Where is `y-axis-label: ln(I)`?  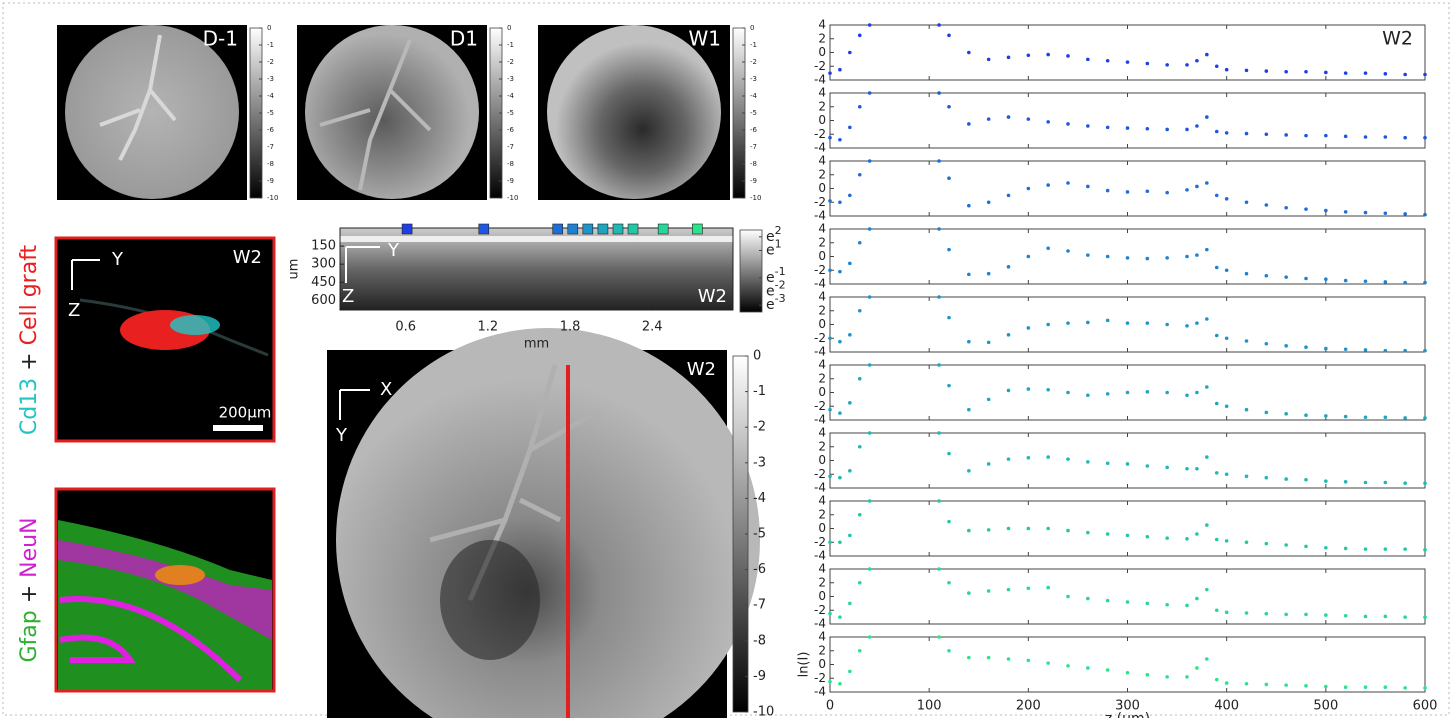
y-axis-label: ln(I) is located at coordinates (804, 665).